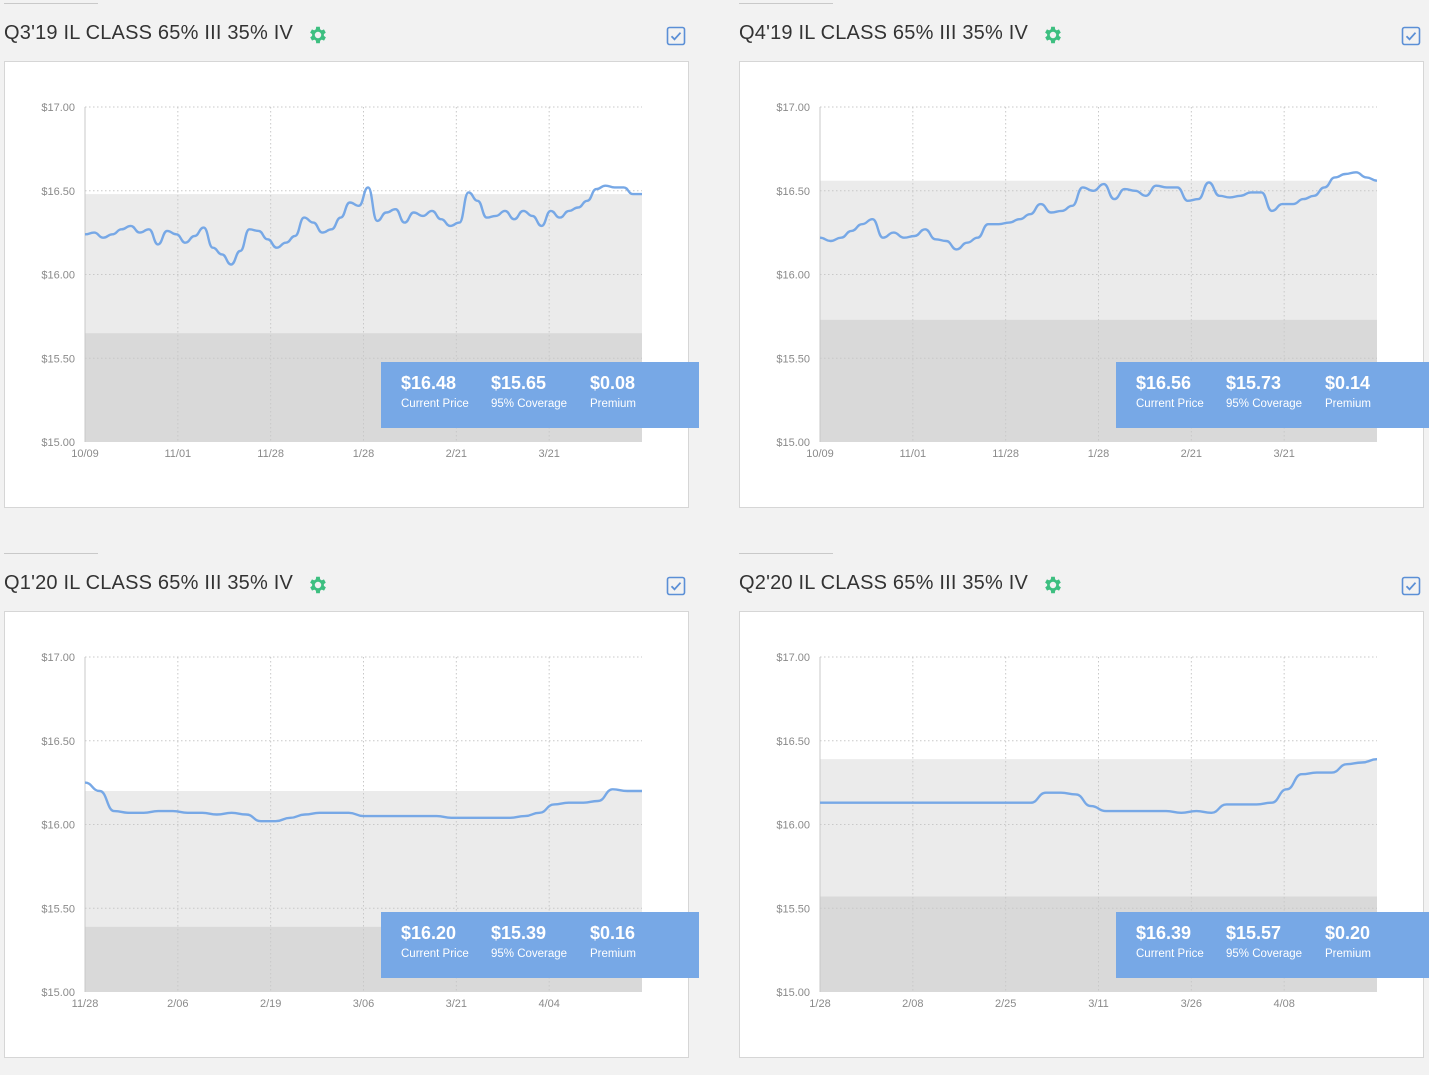  I want to click on coverage-stat: $15.65 95% Coverage, so click(529, 392).